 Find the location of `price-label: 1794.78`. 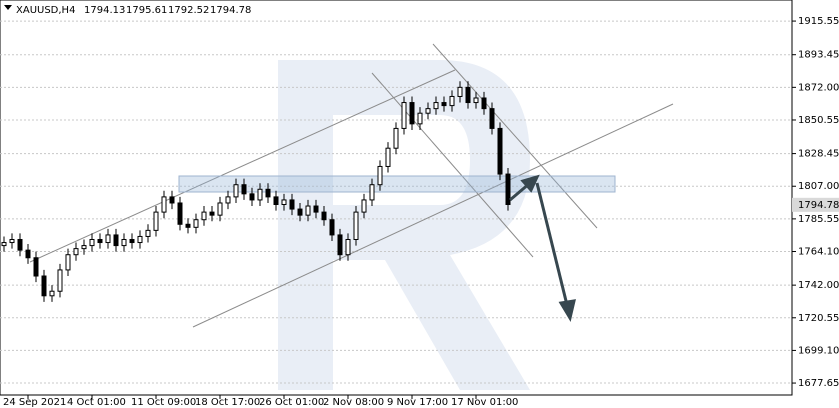

price-label: 1794.78 is located at coordinates (818, 205).